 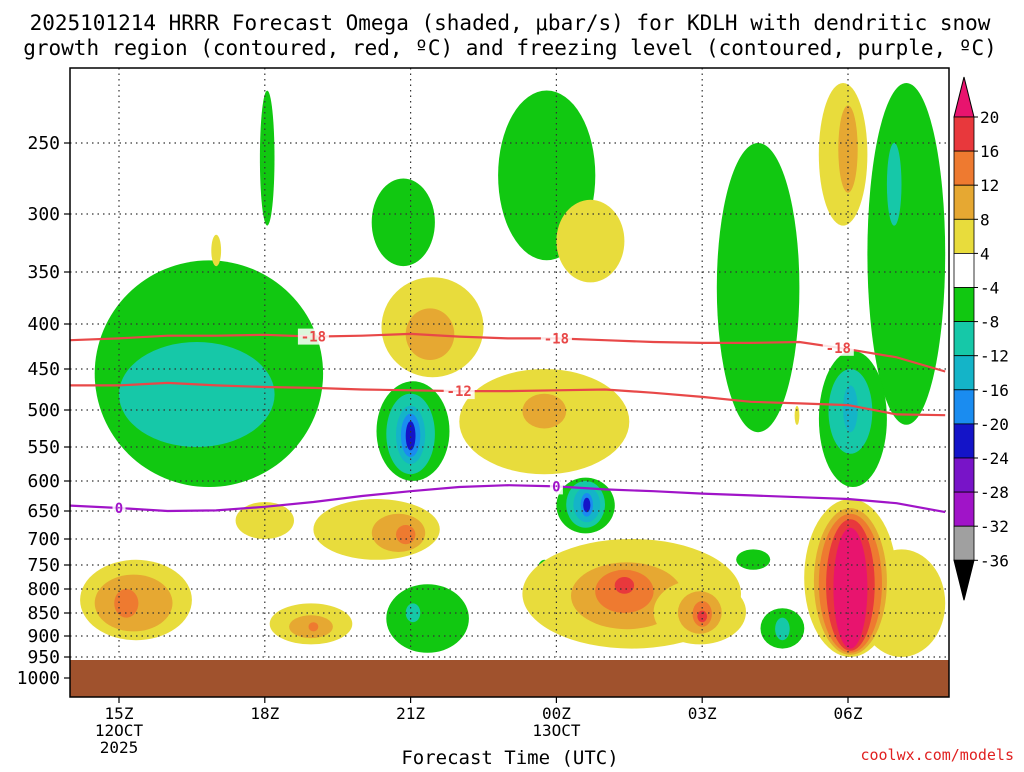 What do you see at coordinates (850, 578) in the screenshot?
I see `omega-cell-core-06z` at bounding box center [850, 578].